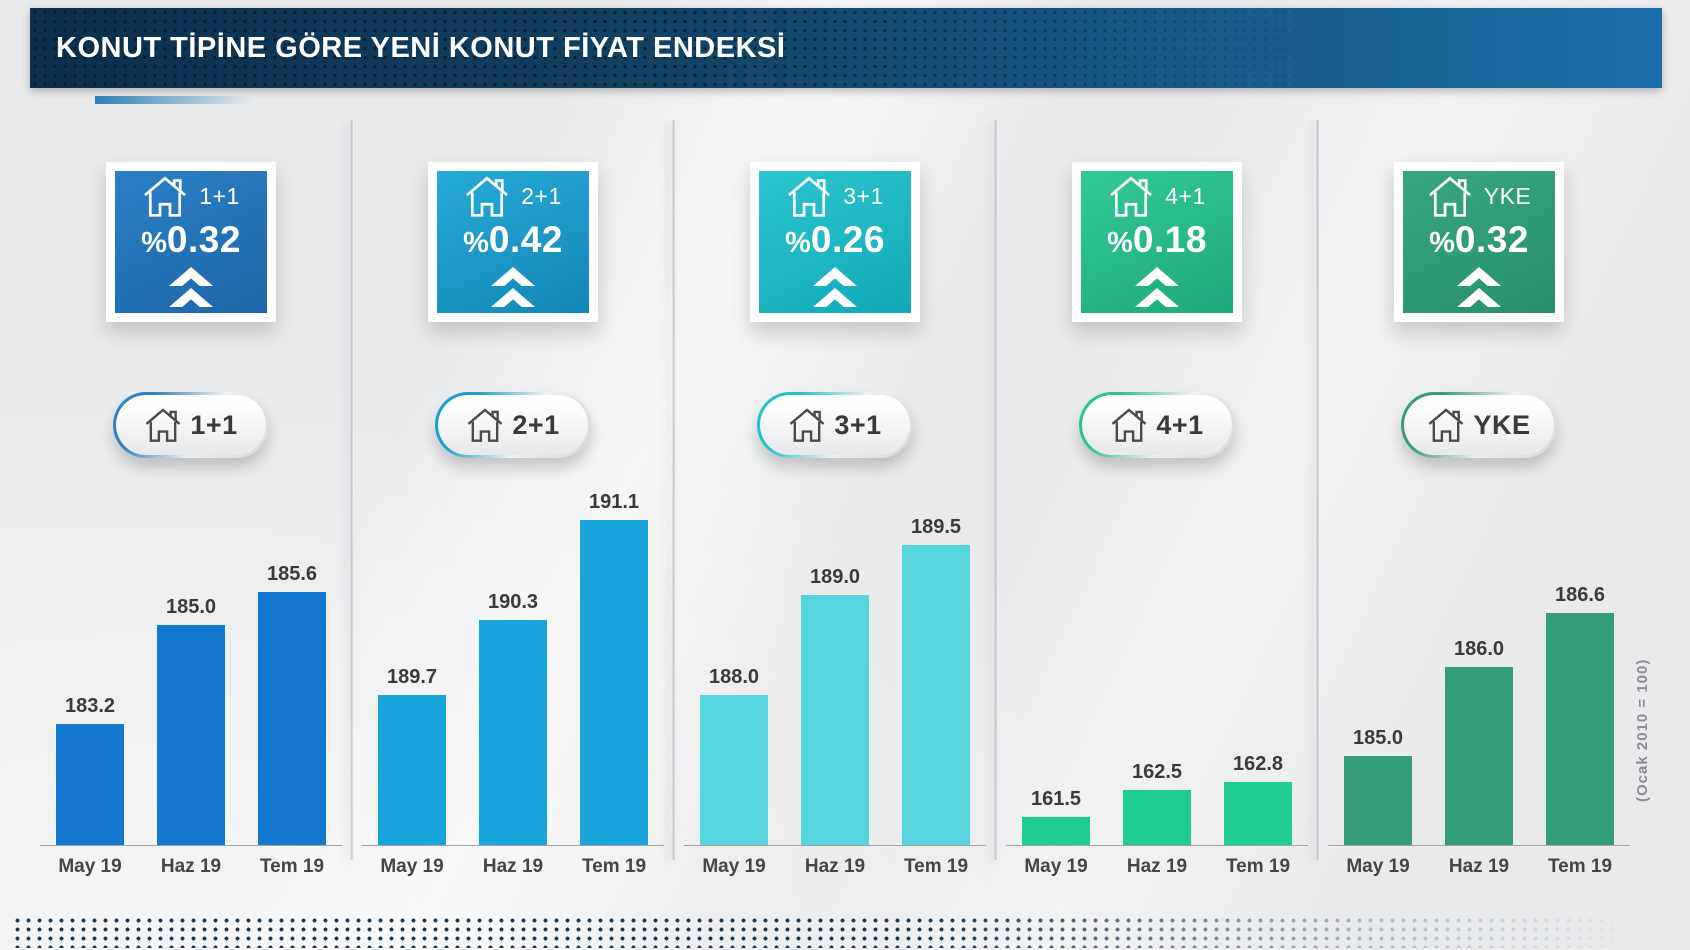 This screenshot has width=1690, height=950. Describe the element at coordinates (513, 197) in the screenshot. I see `summary-card-header: 2+1` at that location.